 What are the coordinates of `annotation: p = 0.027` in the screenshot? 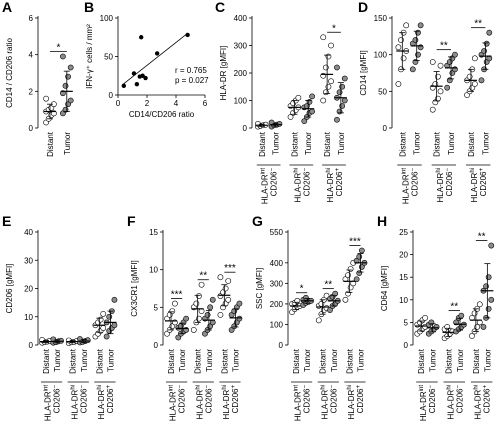 It's located at (192, 80).